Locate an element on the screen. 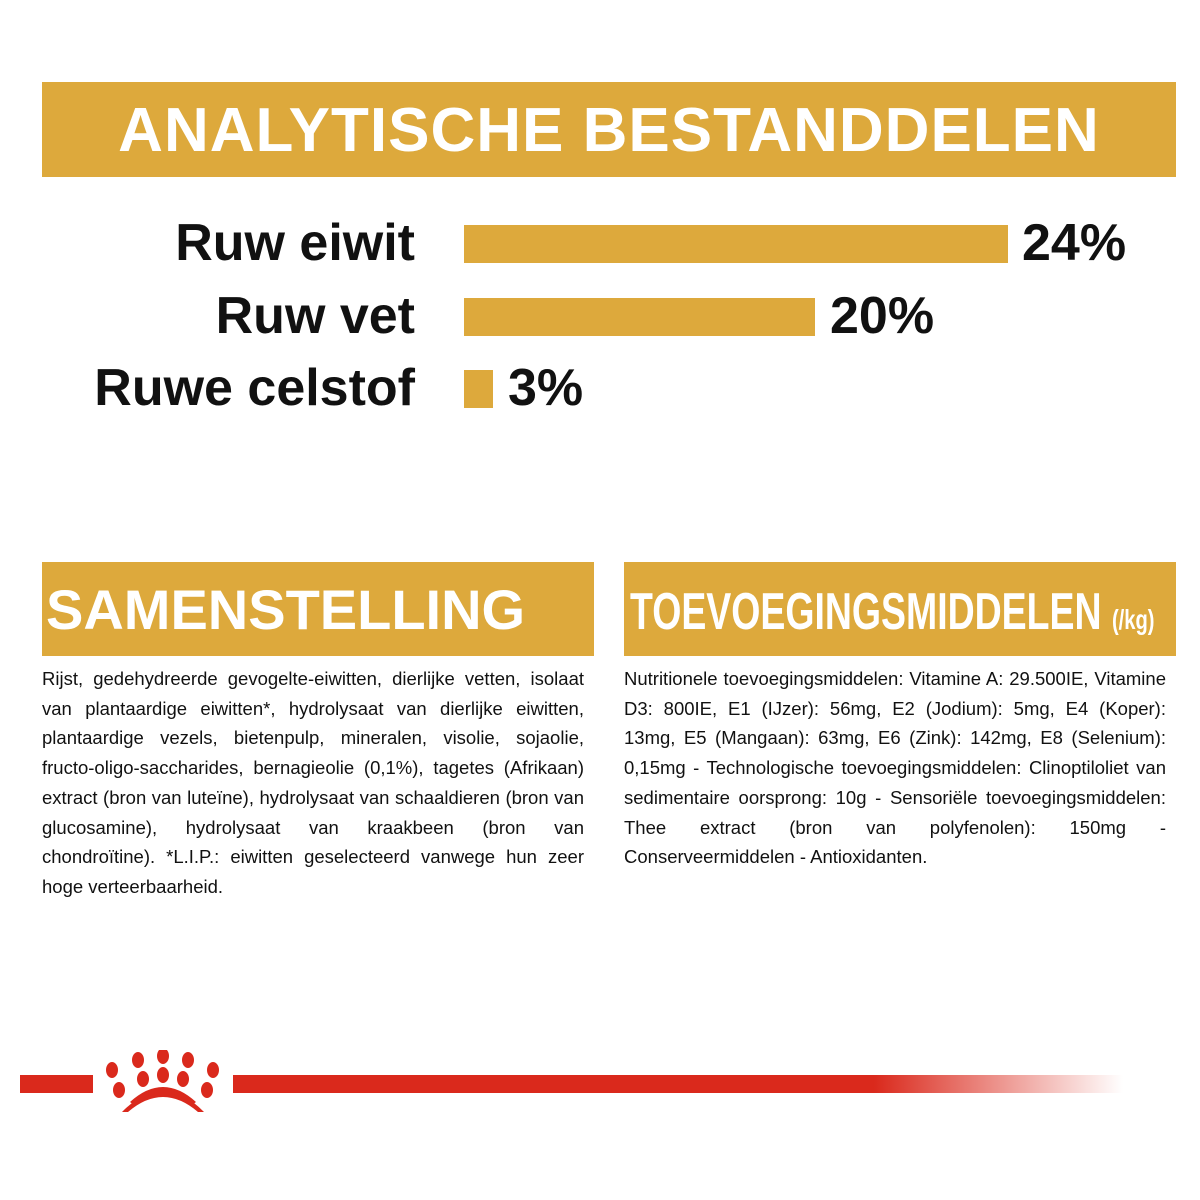 Image resolution: width=1200 pixels, height=1200 pixels. red-line-right is located at coordinates (678, 1084).